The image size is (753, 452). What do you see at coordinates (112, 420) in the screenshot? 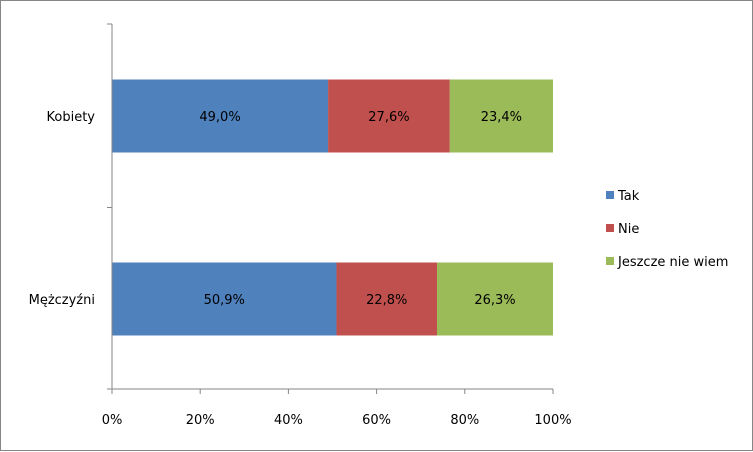
I see `x-tick-label: 0%` at bounding box center [112, 420].